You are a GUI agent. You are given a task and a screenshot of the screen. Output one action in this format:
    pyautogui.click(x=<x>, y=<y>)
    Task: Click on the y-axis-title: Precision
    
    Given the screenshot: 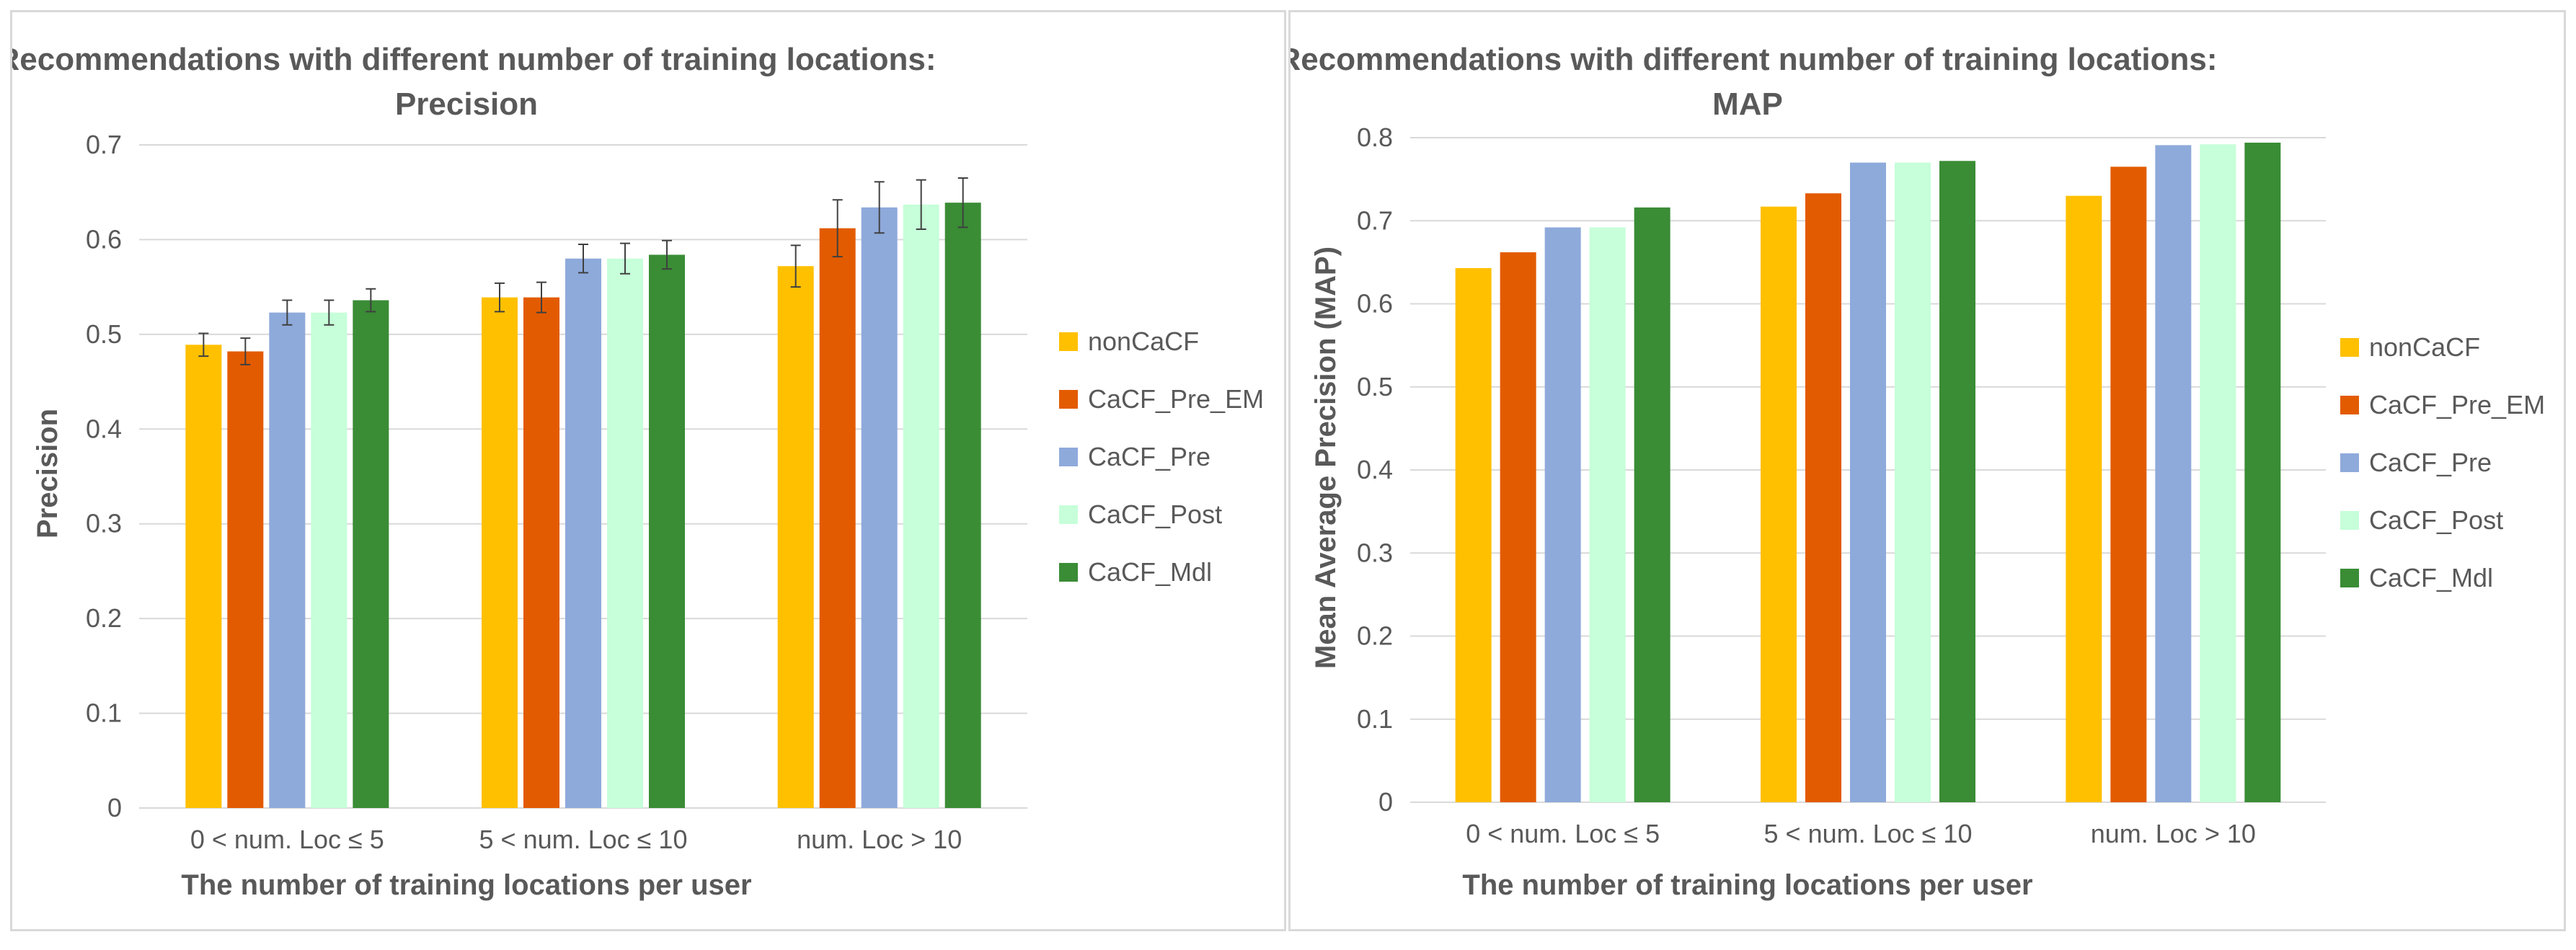 What is the action you would take?
    pyautogui.click(x=47, y=473)
    